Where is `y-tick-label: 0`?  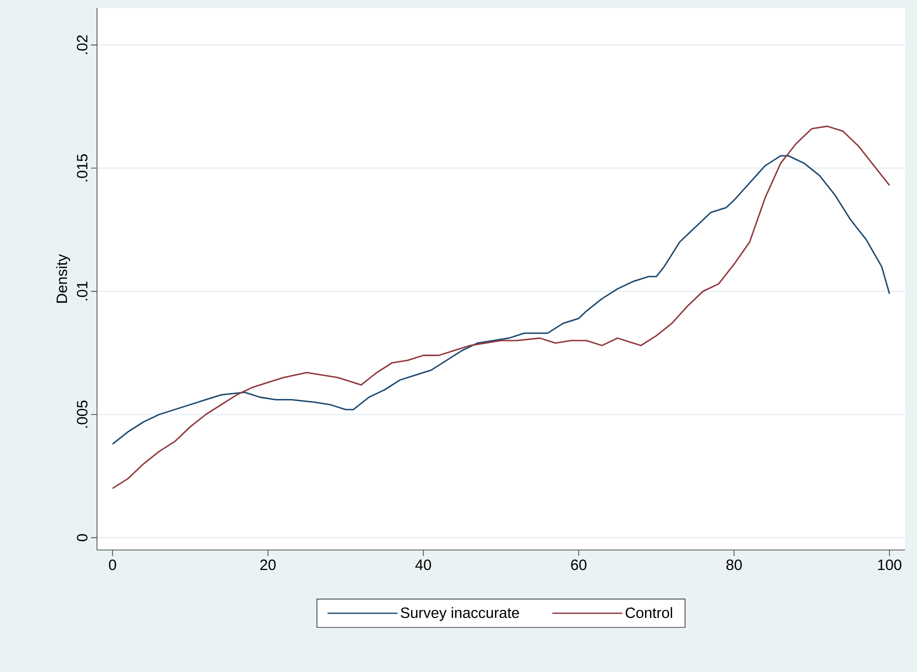 y-tick-label: 0 is located at coordinates (82, 538).